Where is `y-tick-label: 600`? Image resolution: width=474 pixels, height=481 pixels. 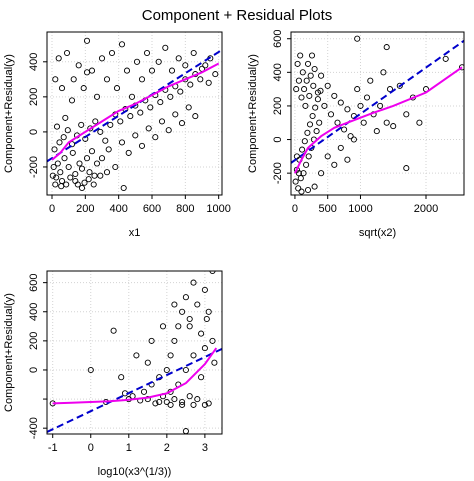 y-tick-label: 600 is located at coordinates (278, 39).